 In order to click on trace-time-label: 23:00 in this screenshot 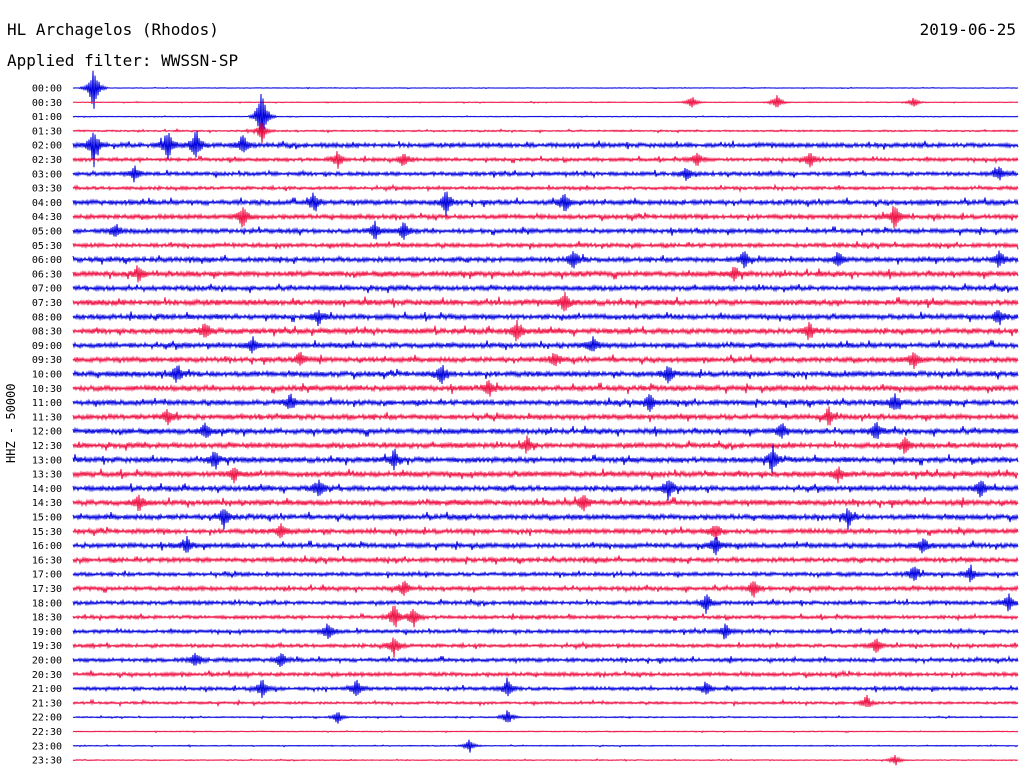, I will do `click(47, 746)`.